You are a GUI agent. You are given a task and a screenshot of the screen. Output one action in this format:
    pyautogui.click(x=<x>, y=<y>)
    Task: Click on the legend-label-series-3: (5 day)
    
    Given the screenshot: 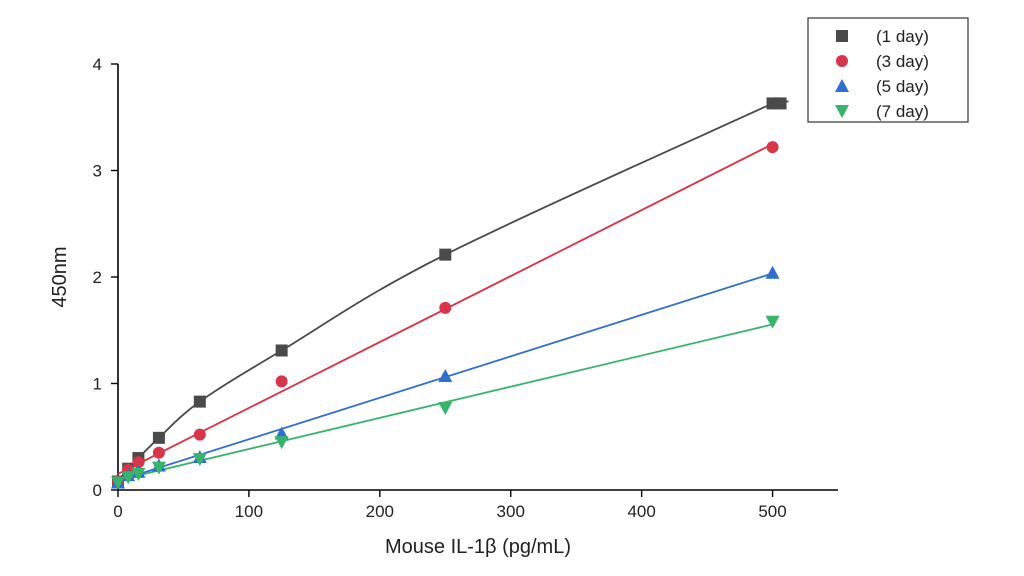 What is the action you would take?
    pyautogui.click(x=902, y=86)
    